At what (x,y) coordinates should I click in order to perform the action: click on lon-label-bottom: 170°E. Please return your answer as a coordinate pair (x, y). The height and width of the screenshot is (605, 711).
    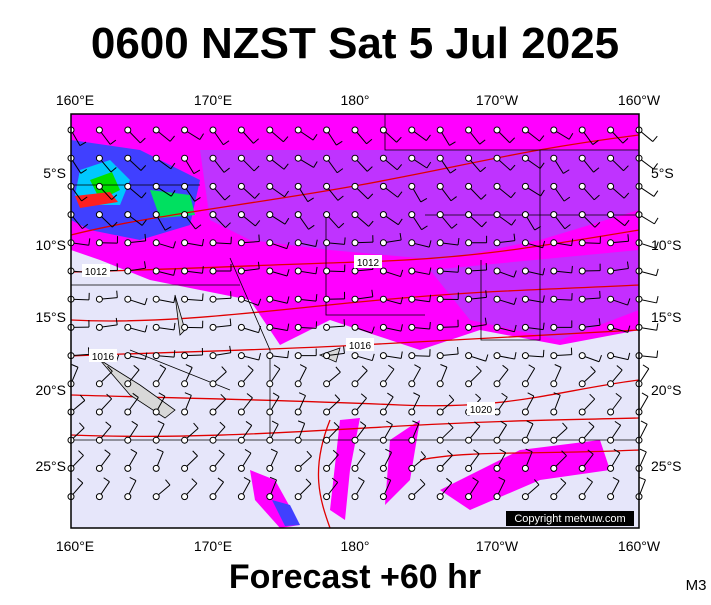
    Looking at the image, I should click on (213, 546).